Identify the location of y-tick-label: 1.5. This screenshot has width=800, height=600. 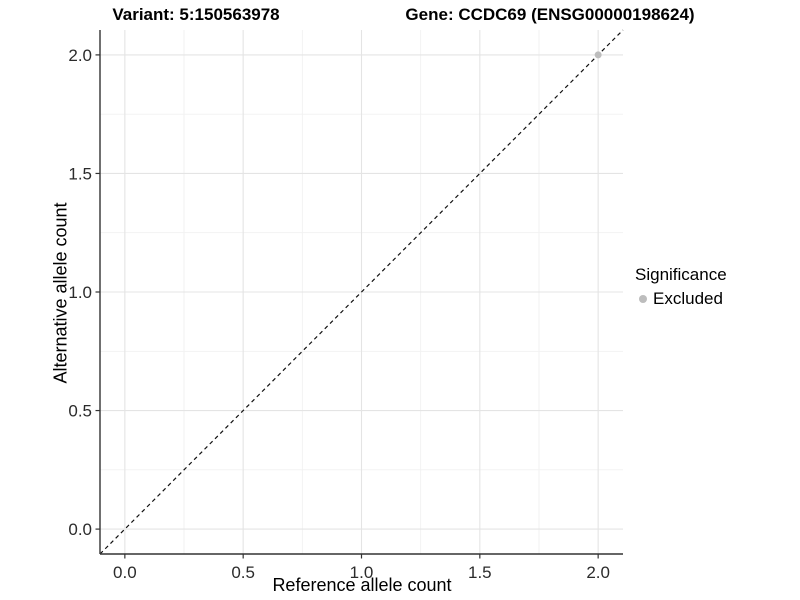
(80, 173).